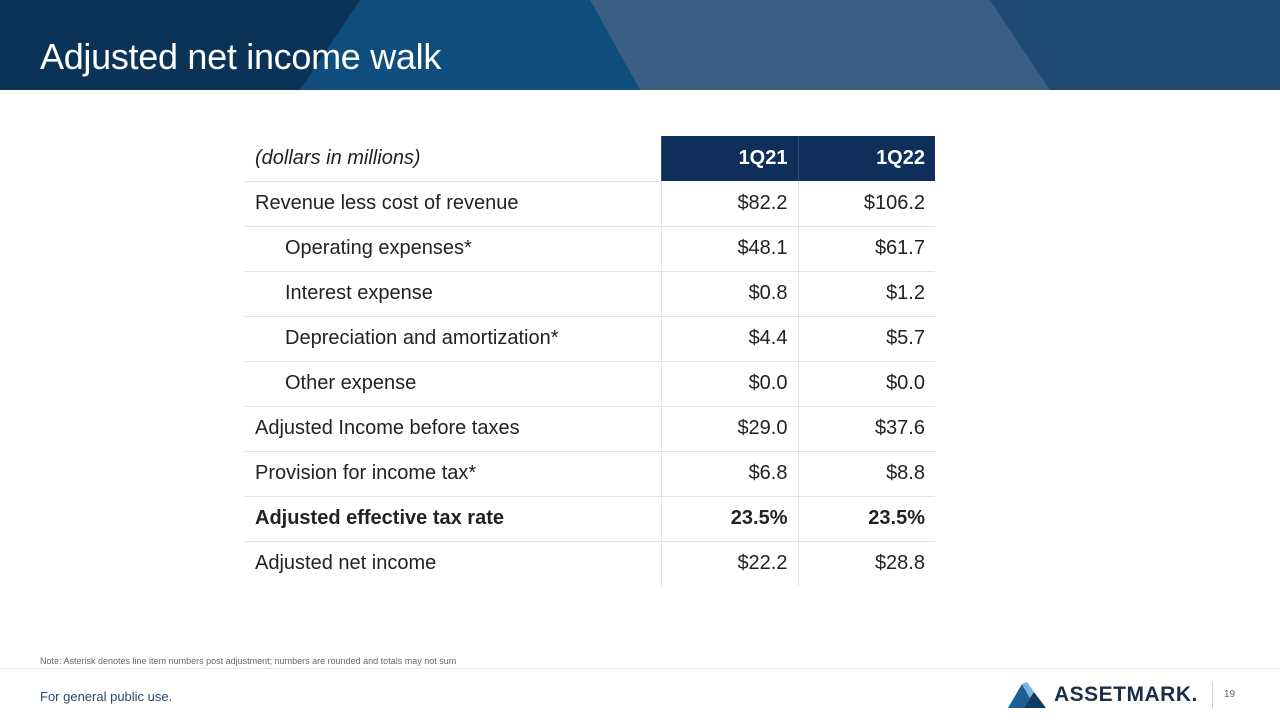 This screenshot has height=720, width=1280. What do you see at coordinates (346, 563) in the screenshot?
I see `row-label: Adjusted net income` at bounding box center [346, 563].